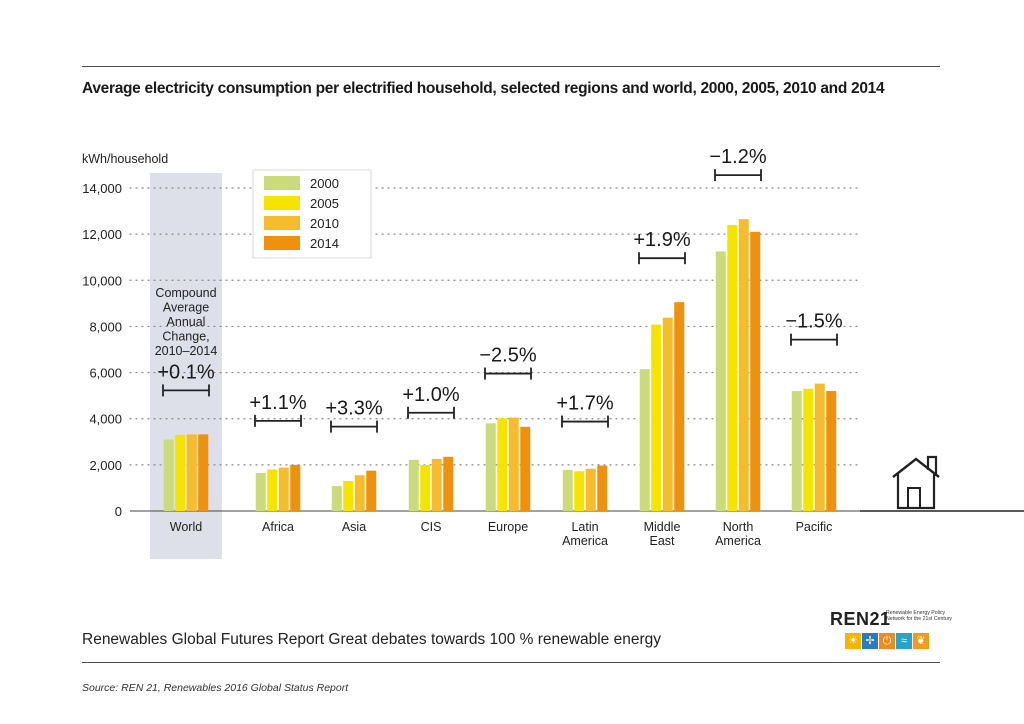 The image size is (1024, 724). Describe the element at coordinates (584, 527) in the screenshot. I see `category-label: Latin` at that location.